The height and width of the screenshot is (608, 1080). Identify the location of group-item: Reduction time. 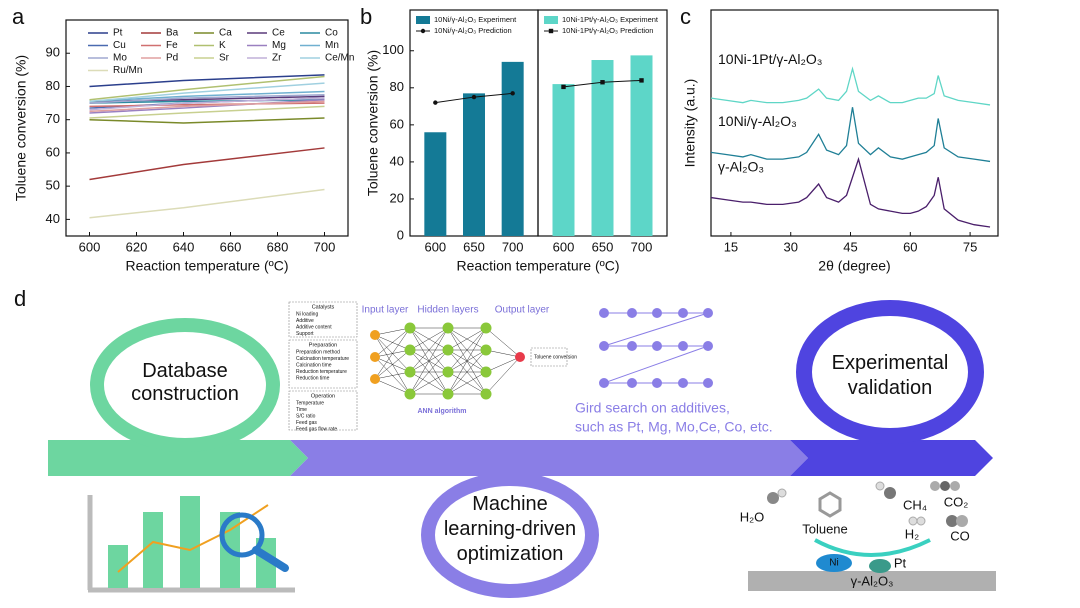
(313, 378).